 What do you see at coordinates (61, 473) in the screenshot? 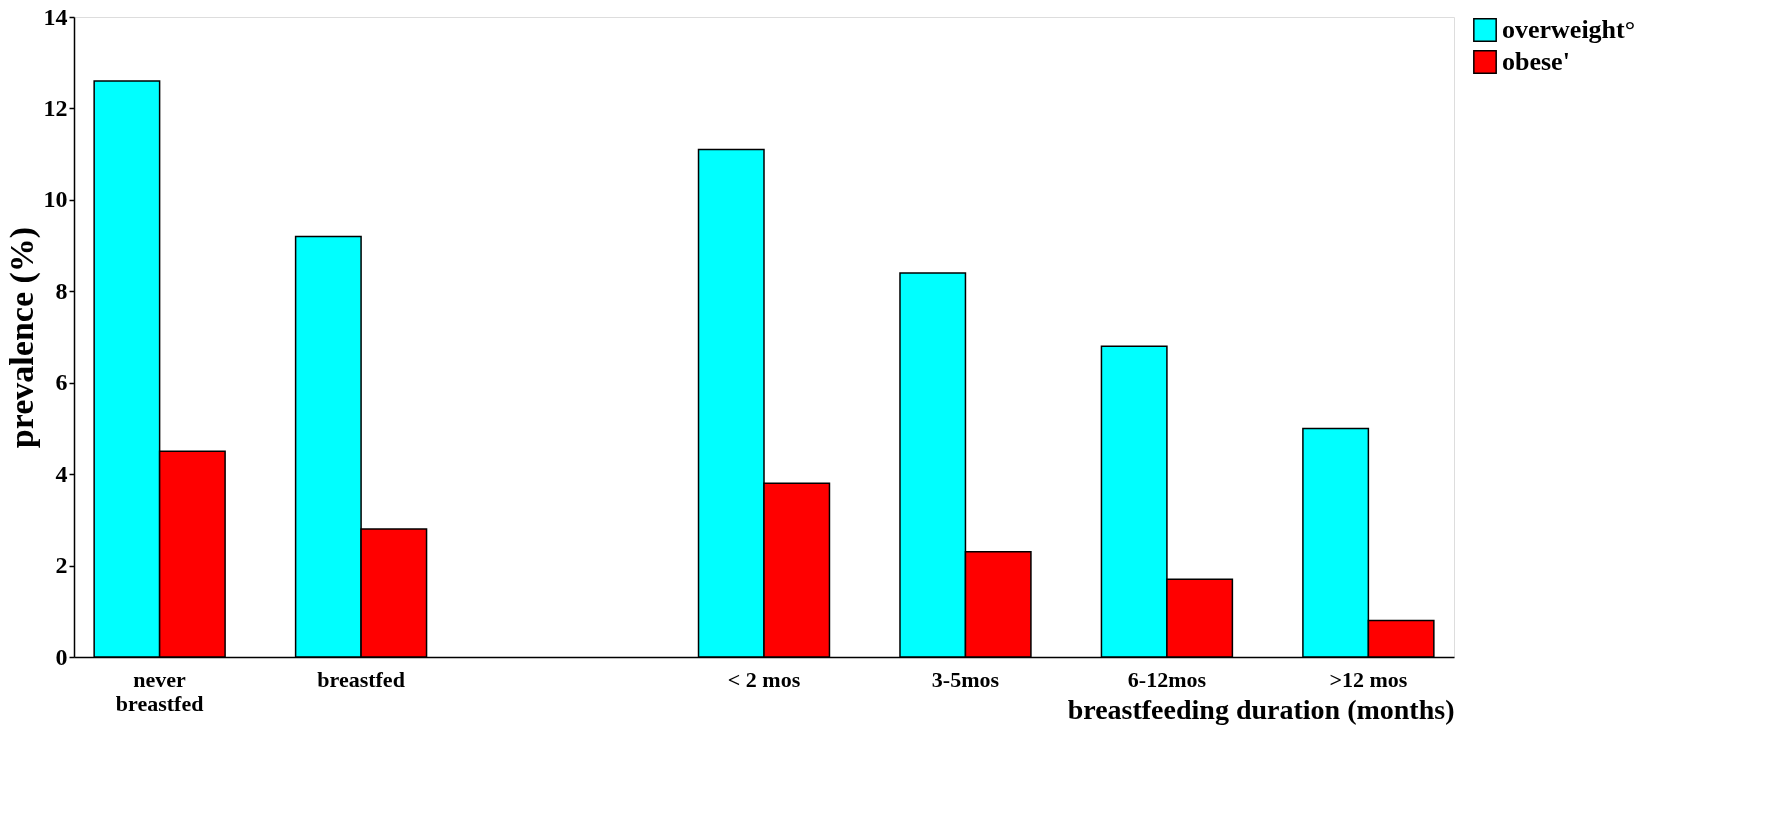
I see `y-tick-label: 4` at bounding box center [61, 473].